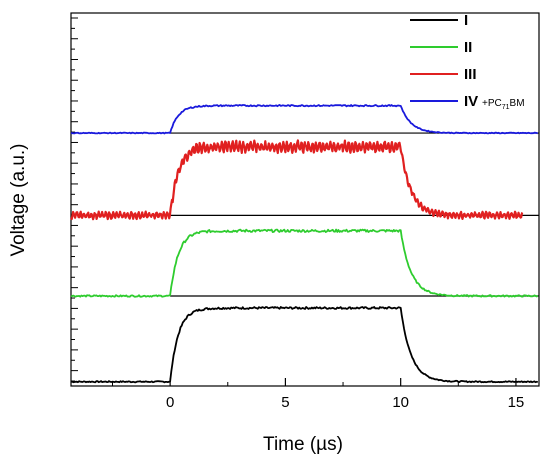 The width and height of the screenshot is (550, 469). I want to click on legend-label-IV: IV, so click(471, 101).